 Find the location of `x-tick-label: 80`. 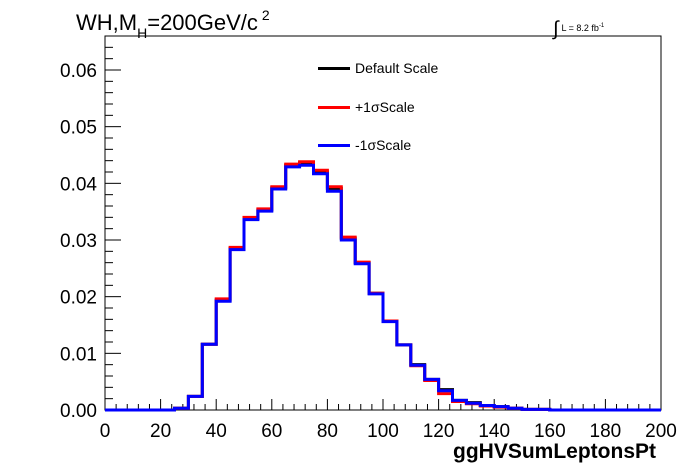

x-tick-label: 80 is located at coordinates (327, 431).